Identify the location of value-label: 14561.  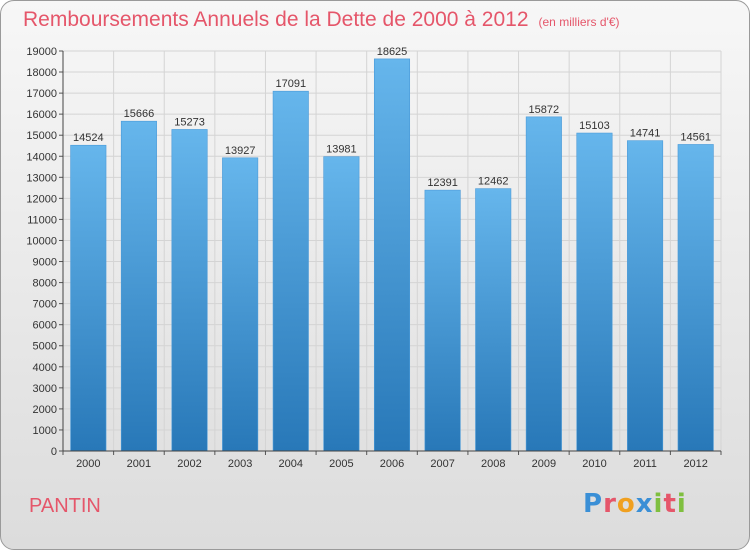
(695, 137).